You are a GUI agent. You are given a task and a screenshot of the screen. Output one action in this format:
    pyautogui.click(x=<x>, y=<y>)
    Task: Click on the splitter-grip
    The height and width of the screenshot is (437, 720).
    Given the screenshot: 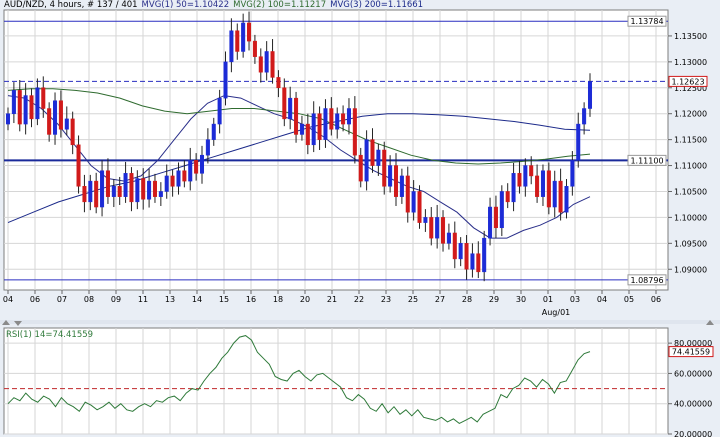 What is the action you would take?
    pyautogui.click(x=358, y=323)
    